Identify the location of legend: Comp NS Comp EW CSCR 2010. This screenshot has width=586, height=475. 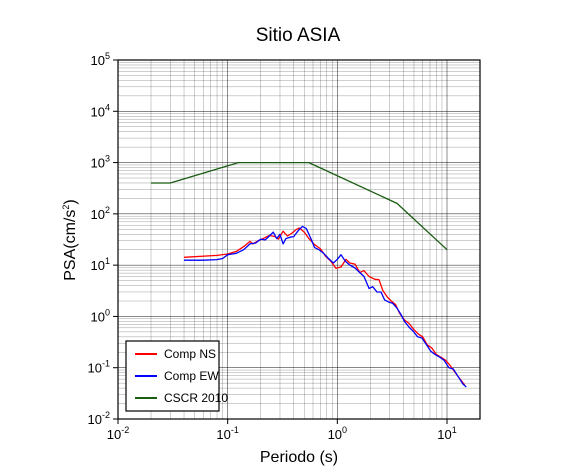
(176, 376).